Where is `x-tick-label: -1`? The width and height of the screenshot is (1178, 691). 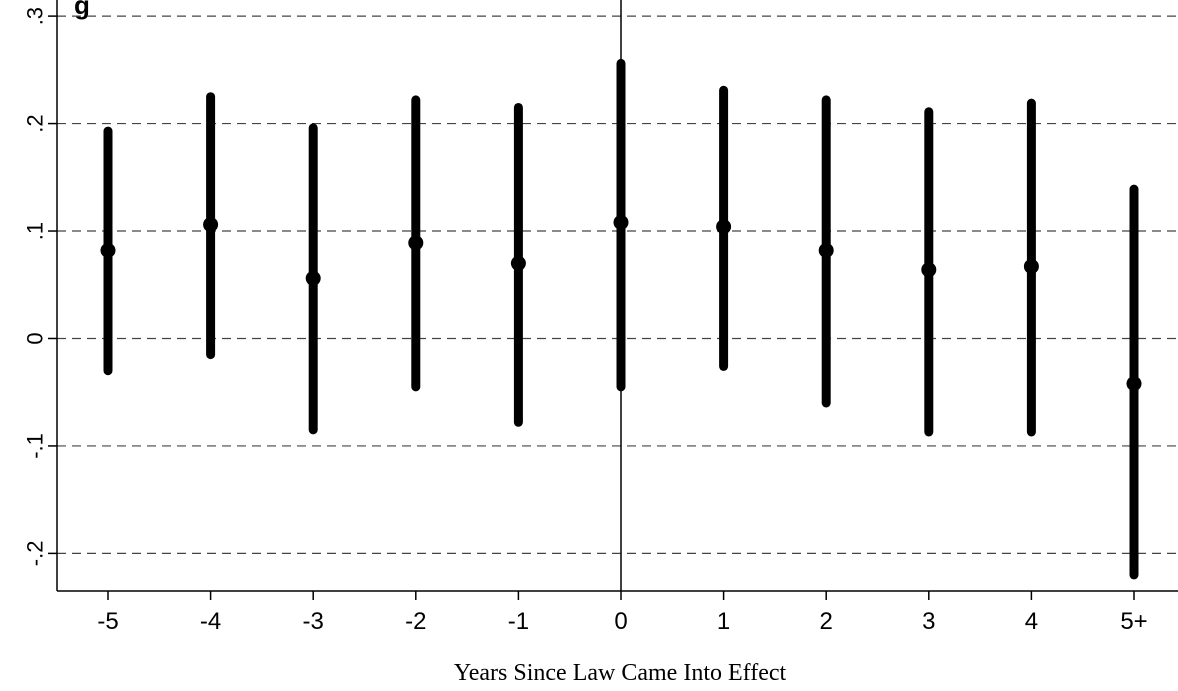 x-tick-label: -1 is located at coordinates (518, 621).